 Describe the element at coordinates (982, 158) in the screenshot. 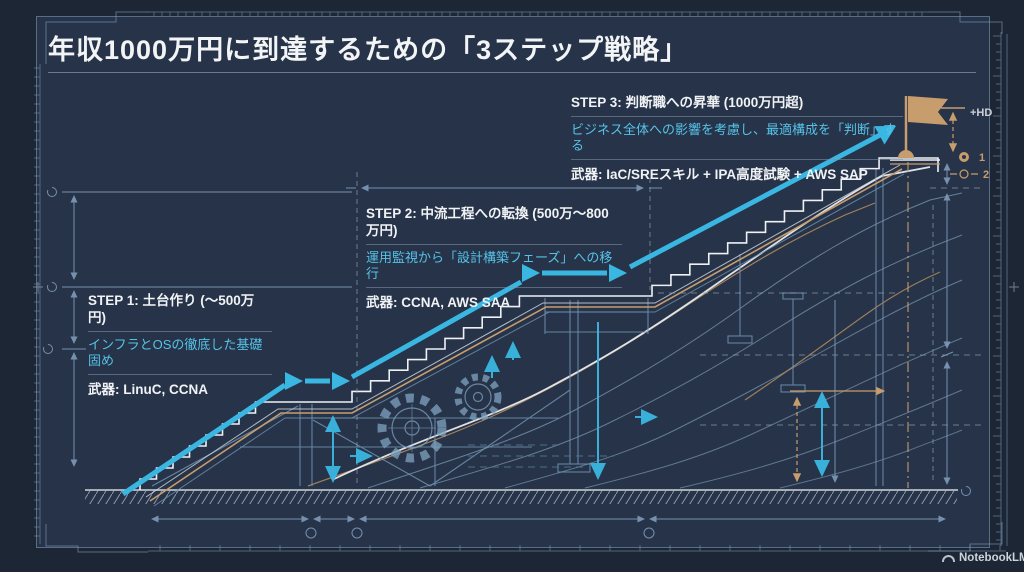

I see `svg-text: 1` at that location.